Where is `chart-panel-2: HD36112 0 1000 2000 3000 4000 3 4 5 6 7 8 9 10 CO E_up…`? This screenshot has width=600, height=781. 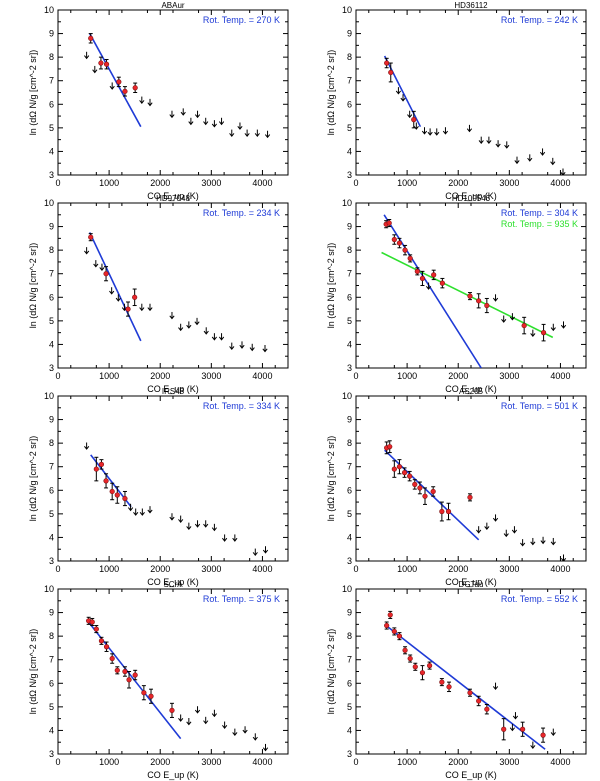
chart-panel-2: HD36112 0 1000 2000 3000 4000 3 4 5 6 7 8 9 10 CO E_up… is located at coordinates (456, 101).